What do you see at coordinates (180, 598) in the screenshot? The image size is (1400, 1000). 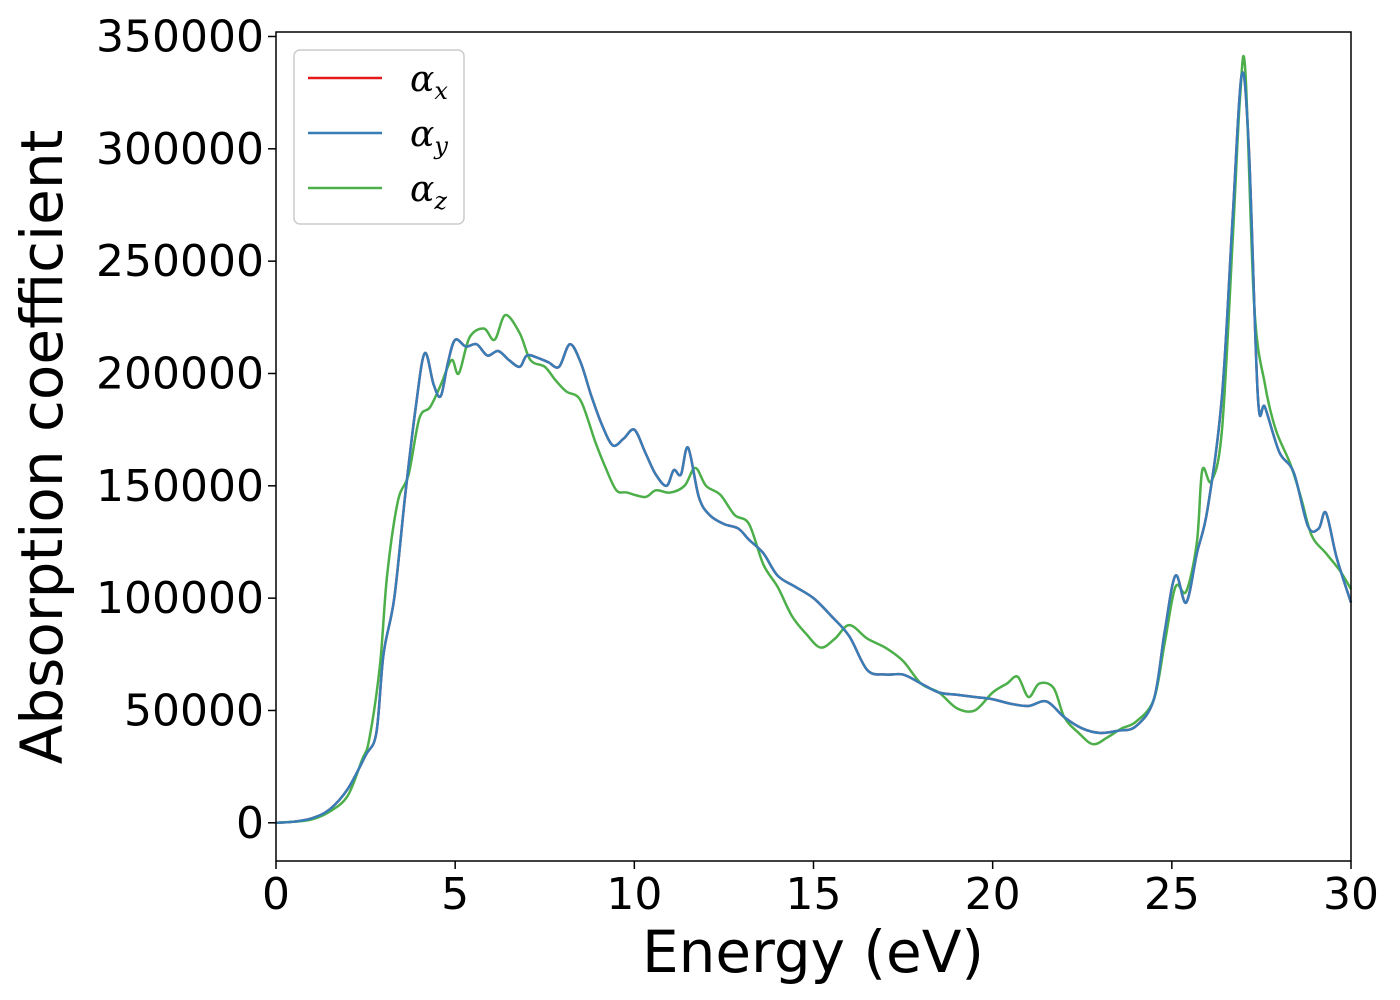 I see `y-tick-label: 100000` at bounding box center [180, 598].